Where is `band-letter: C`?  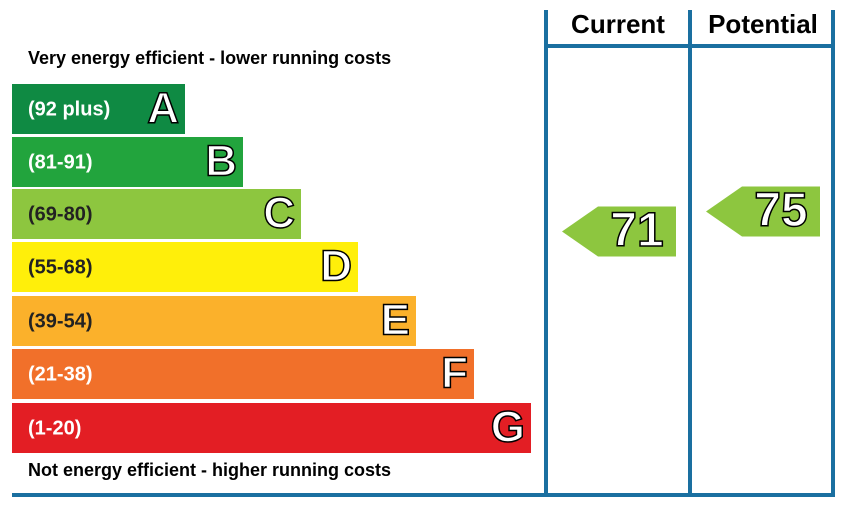 band-letter: C is located at coordinates (279, 213).